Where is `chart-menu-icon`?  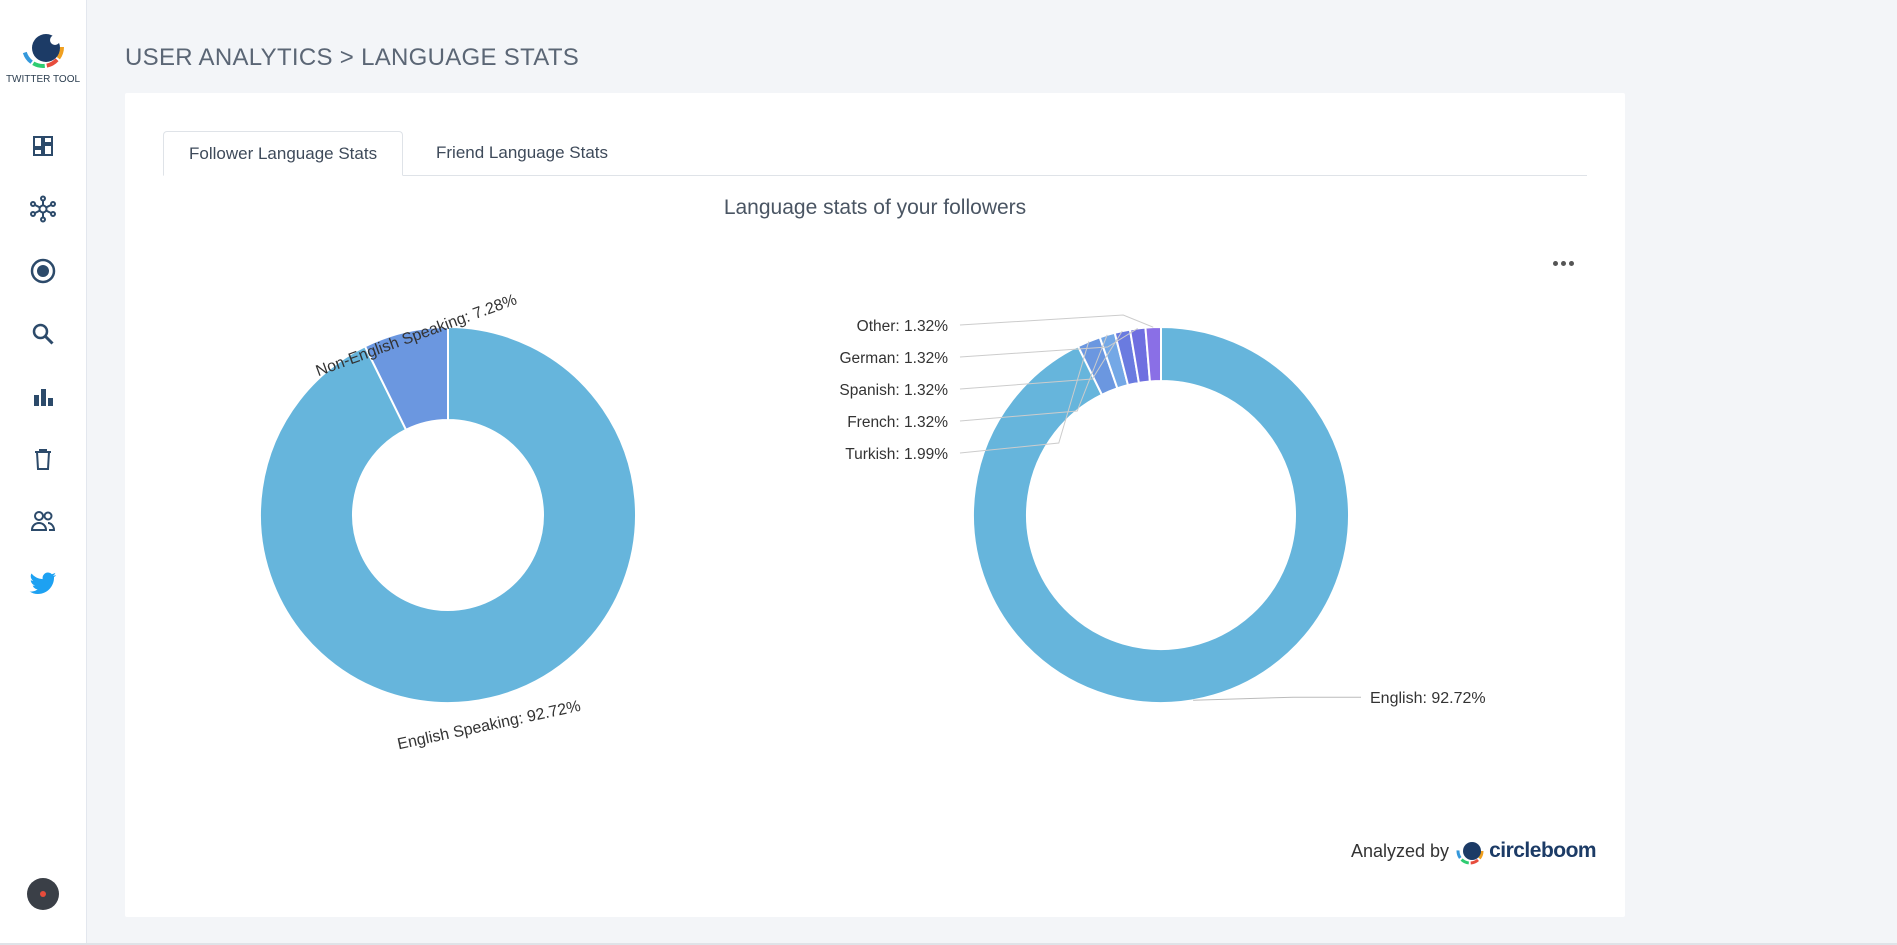
chart-menu-icon is located at coordinates (1563, 263).